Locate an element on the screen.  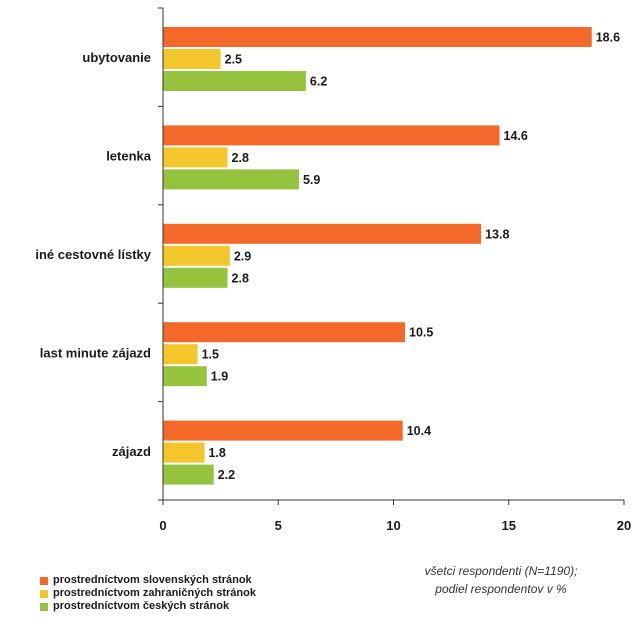
data-label-3-0: 10.5 is located at coordinates (421, 333).